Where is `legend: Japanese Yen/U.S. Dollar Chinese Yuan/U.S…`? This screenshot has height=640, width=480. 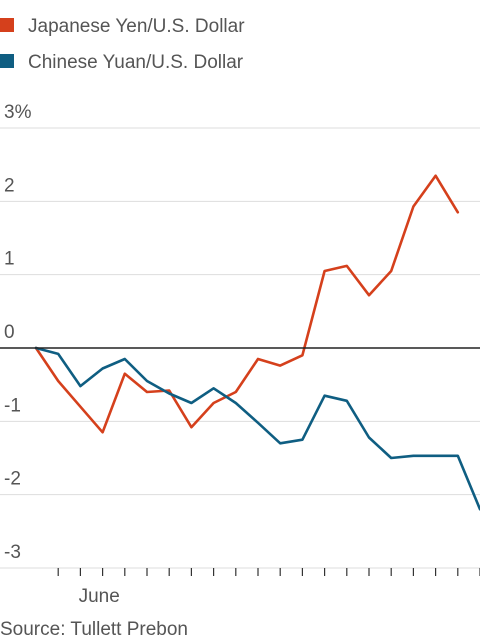
legend: Japanese Yen/U.S. Dollar Chinese Yuan/U.S… is located at coordinates (122, 44).